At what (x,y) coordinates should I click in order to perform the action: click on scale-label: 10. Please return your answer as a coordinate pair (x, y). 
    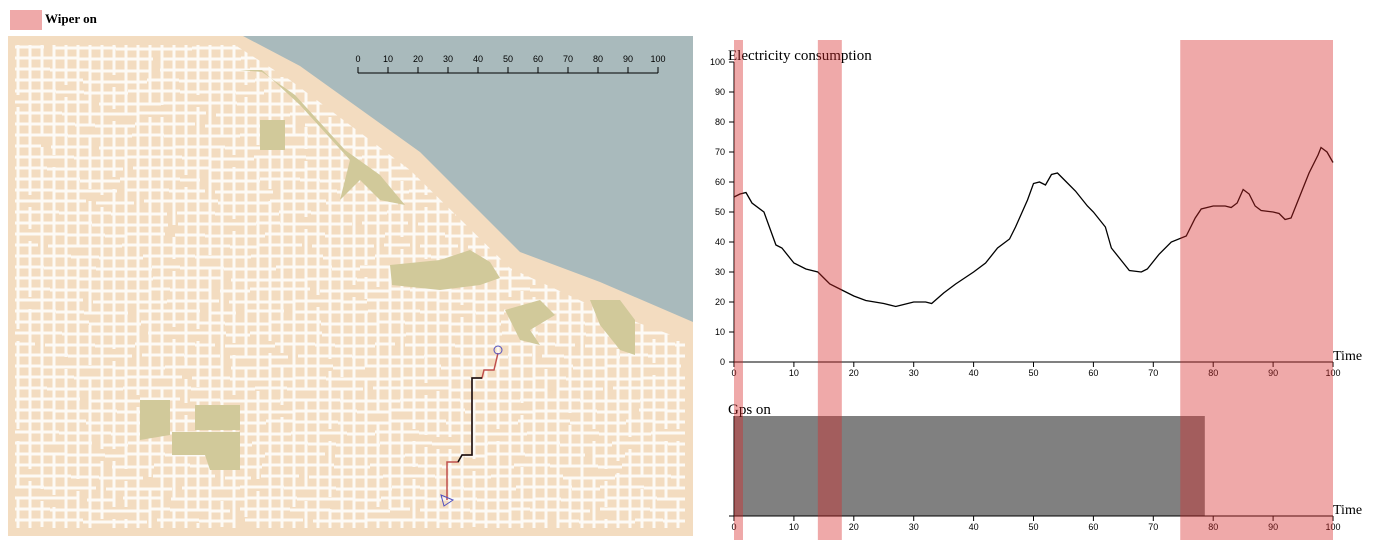
    Looking at the image, I should click on (388, 59).